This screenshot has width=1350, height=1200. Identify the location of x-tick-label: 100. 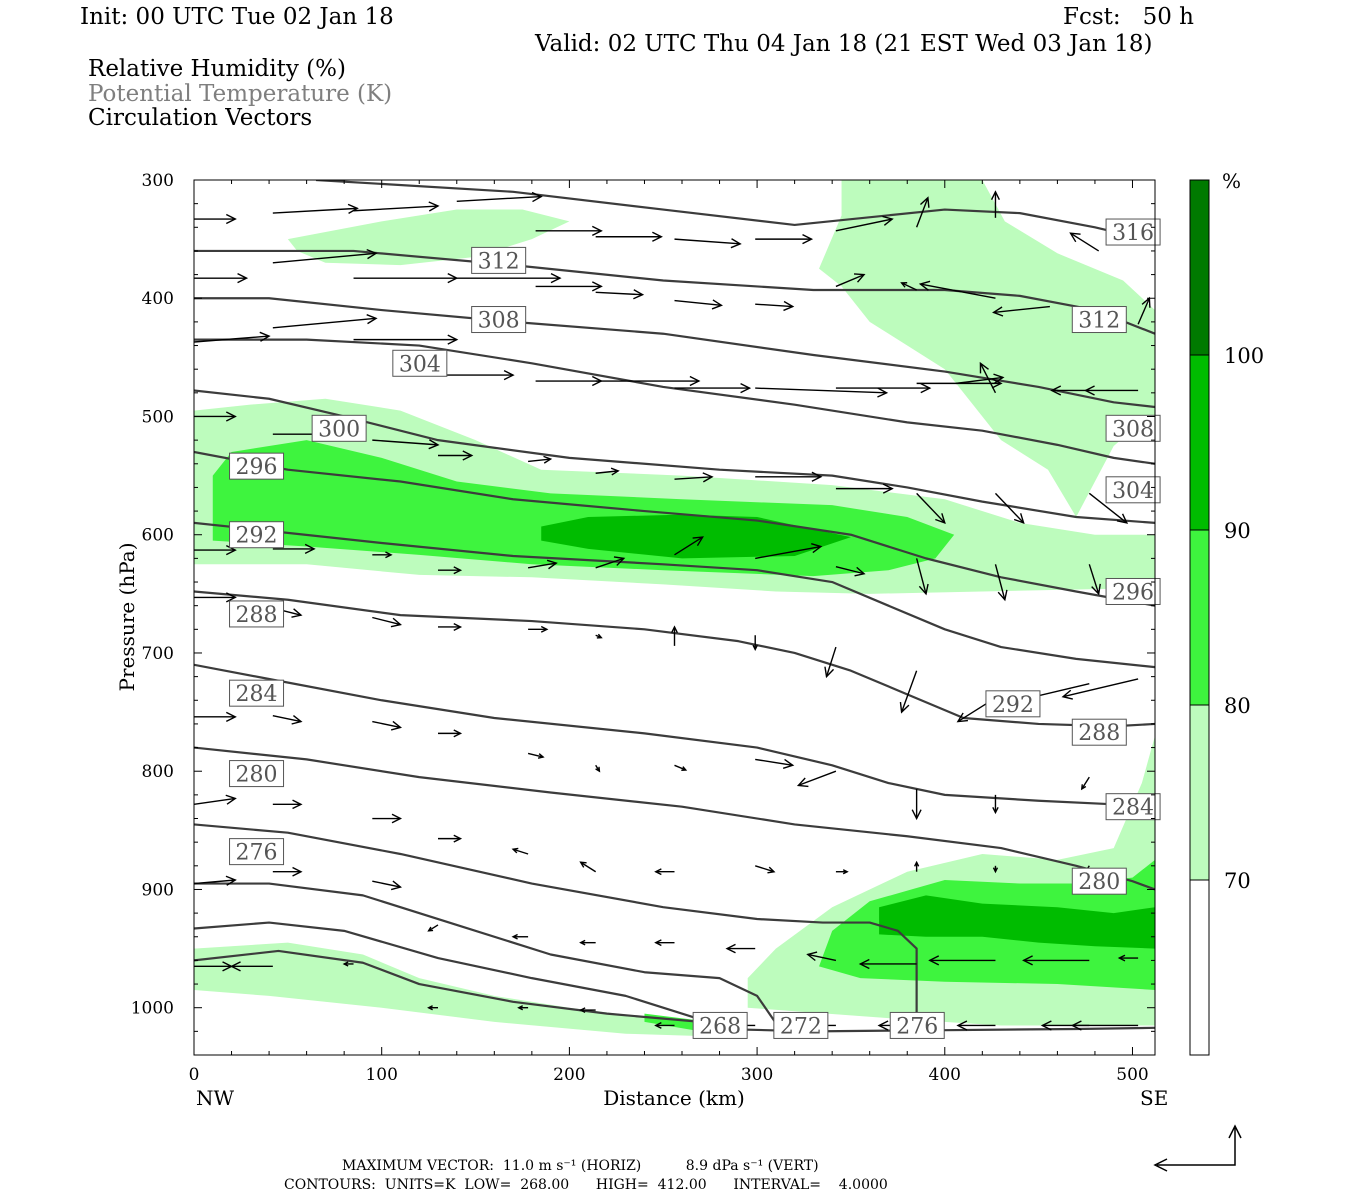
(381, 1075).